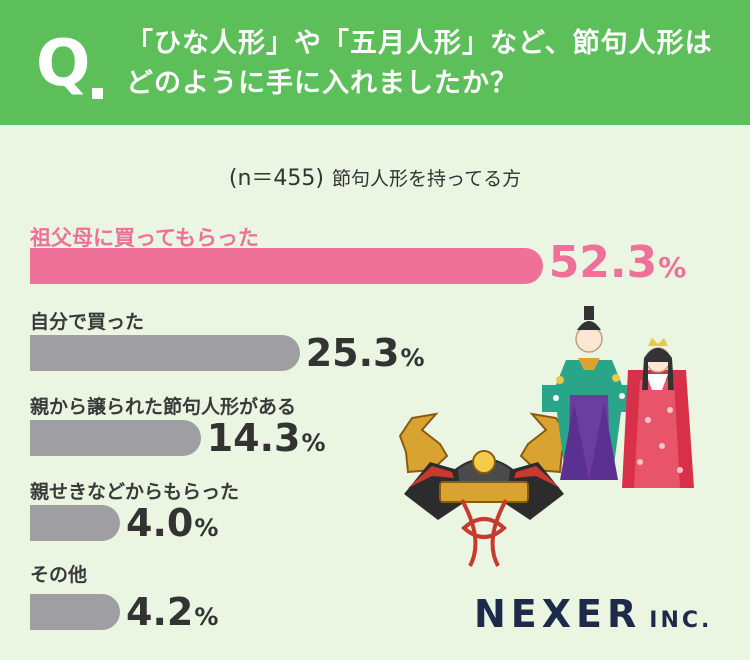 This screenshot has width=750, height=660. What do you see at coordinates (427, 179) in the screenshot?
I see `sample-description: 節句人形を持ってる方` at bounding box center [427, 179].